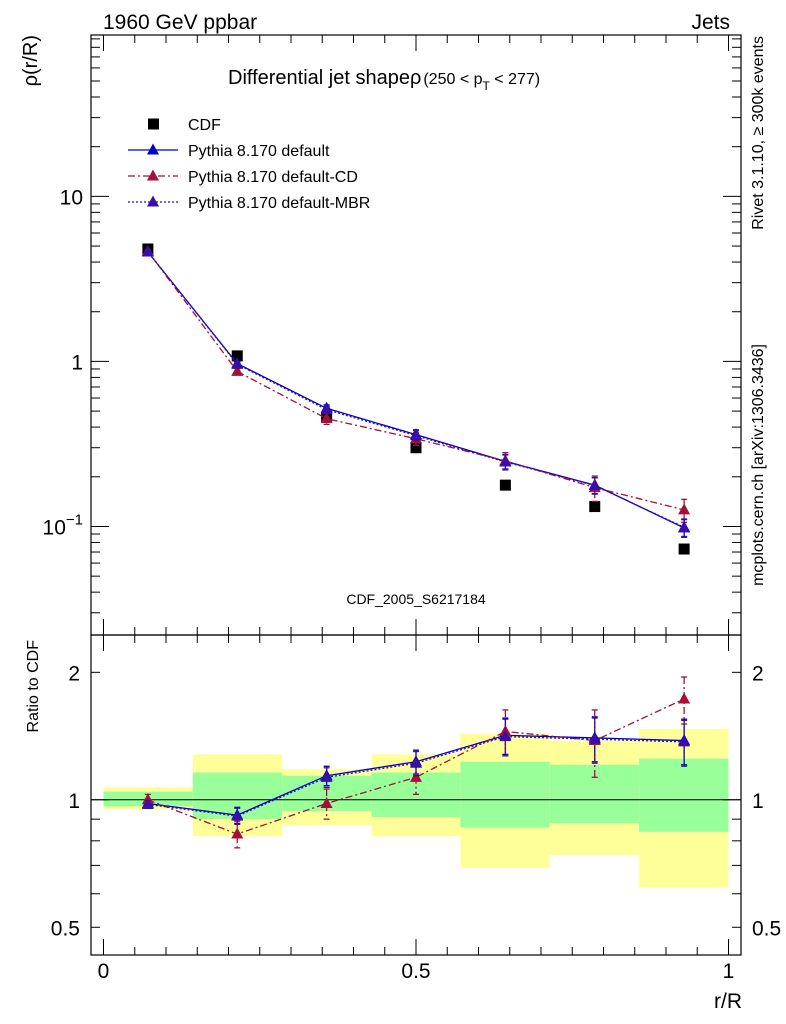 The width and height of the screenshot is (786, 1024). Describe the element at coordinates (515, 79) in the screenshot. I see `main-title-end: < 277)` at that location.